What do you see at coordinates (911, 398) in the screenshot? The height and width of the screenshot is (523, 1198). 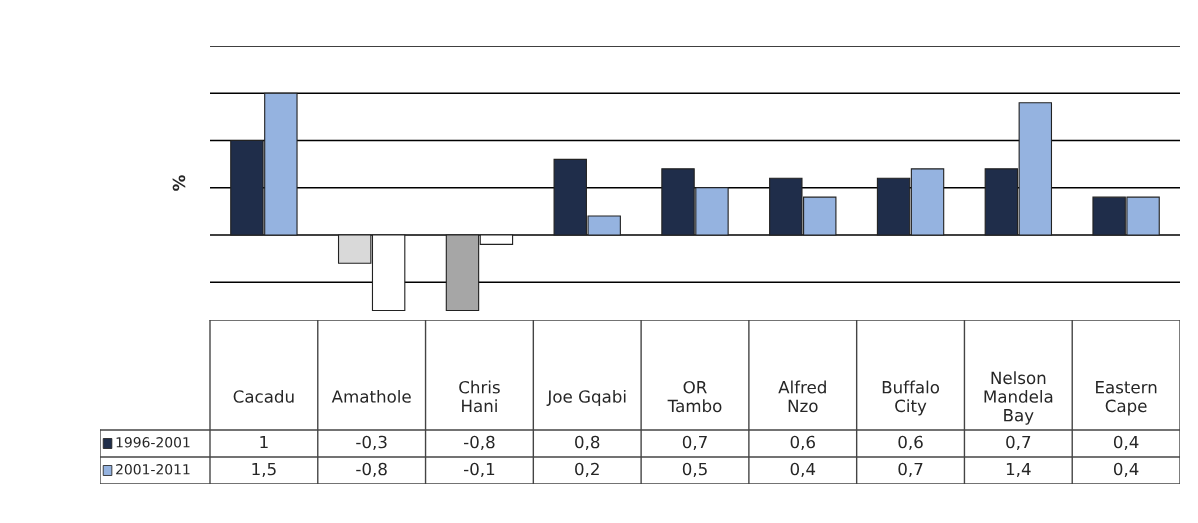 I see `x-tick-label: Buffalo City` at bounding box center [911, 398].